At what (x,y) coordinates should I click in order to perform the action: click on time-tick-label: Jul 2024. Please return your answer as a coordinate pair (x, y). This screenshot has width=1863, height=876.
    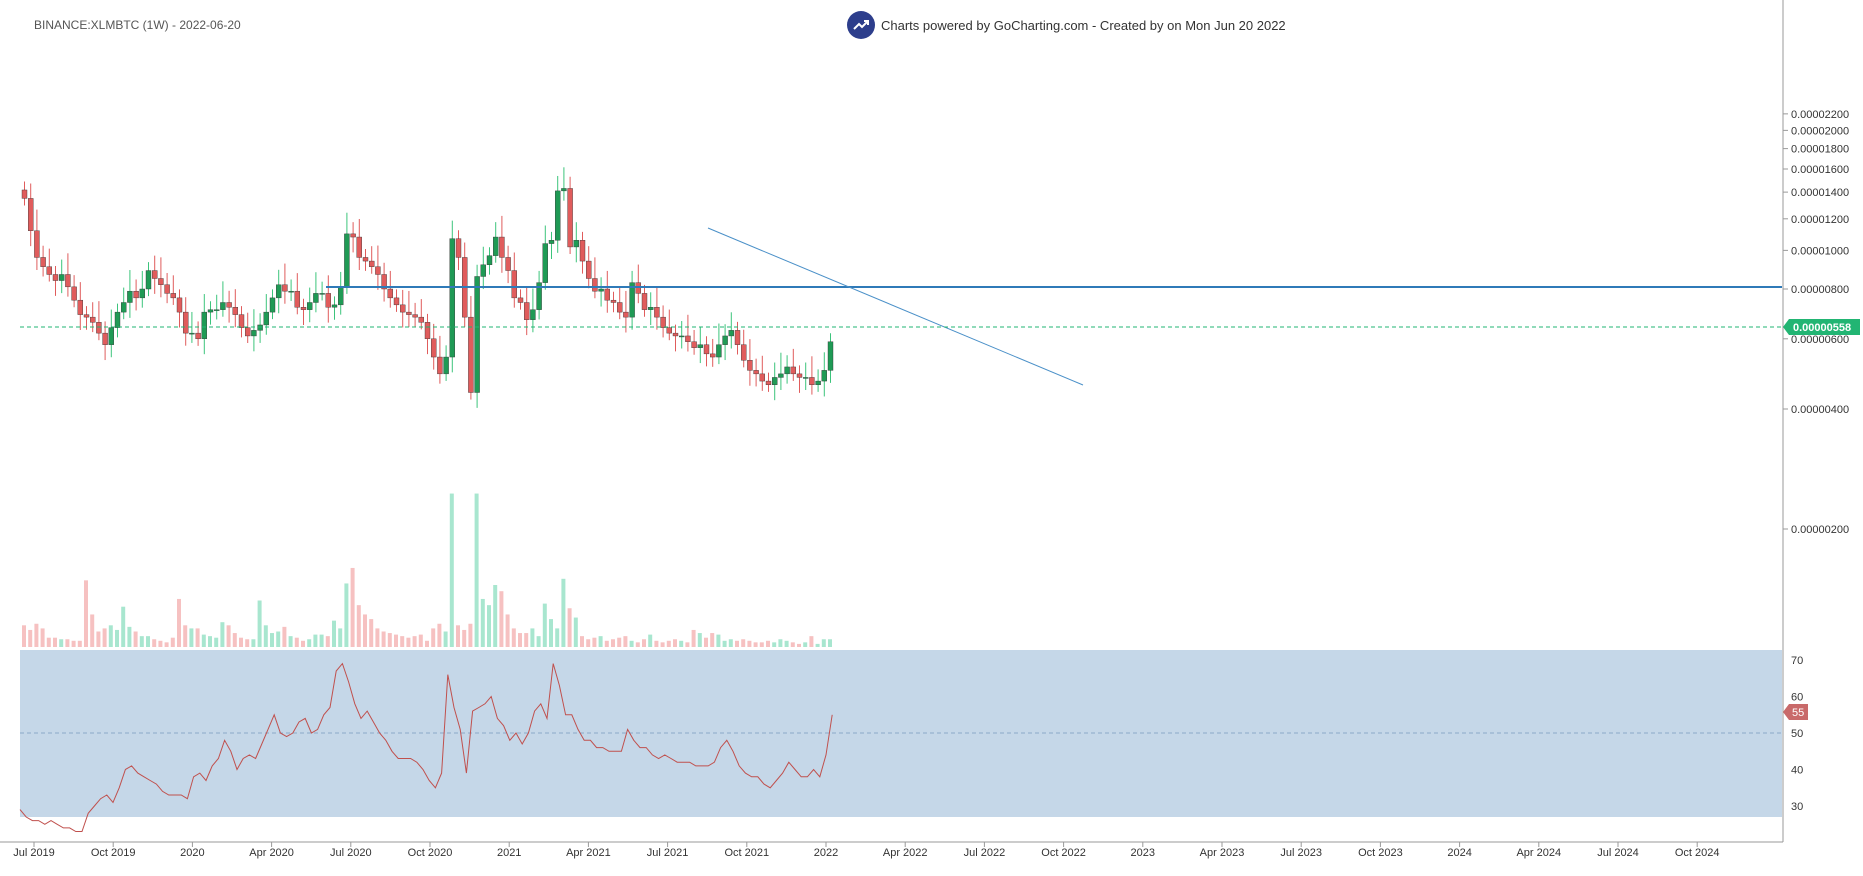
    Looking at the image, I should click on (1618, 853).